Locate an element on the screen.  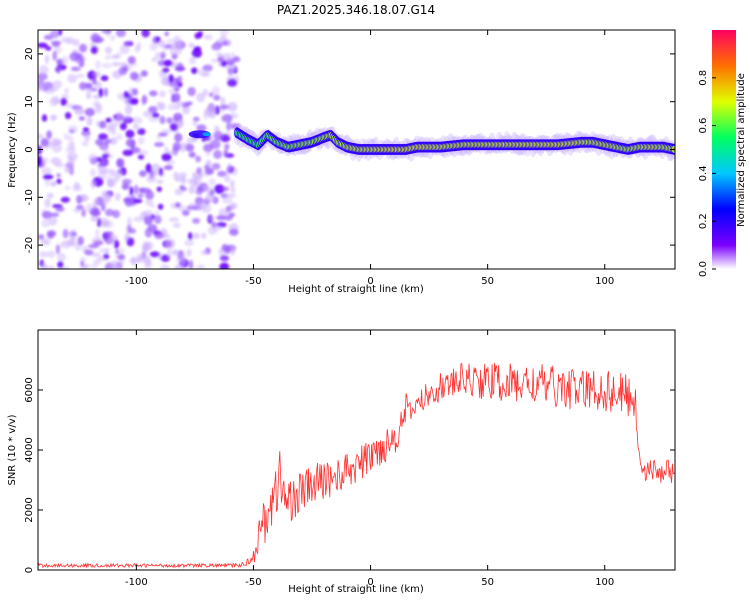
spectrogram-y-tick-label: 0 is located at coordinates (29, 149).